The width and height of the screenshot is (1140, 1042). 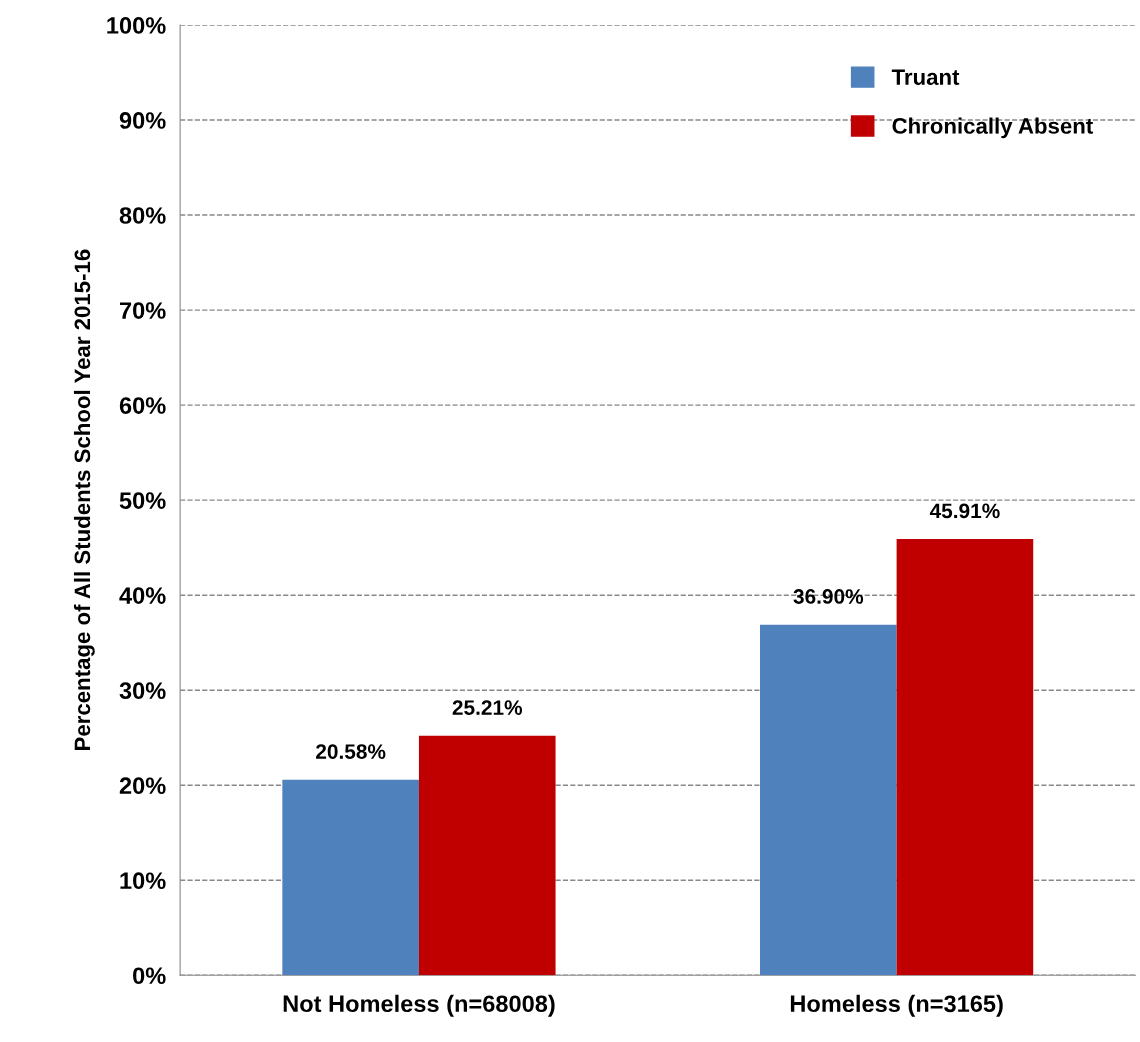 I want to click on data-label: 25.21%, so click(x=487, y=707).